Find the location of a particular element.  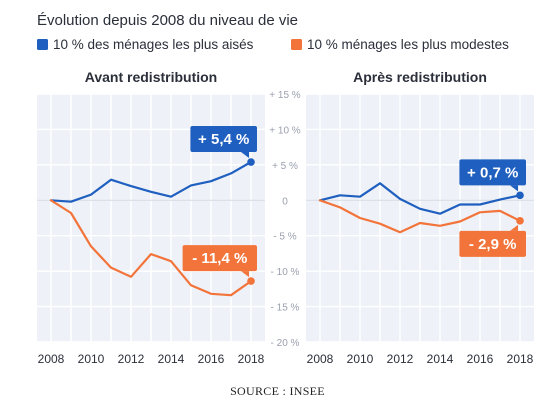

ytick-10: + 10 % is located at coordinates (285, 130).